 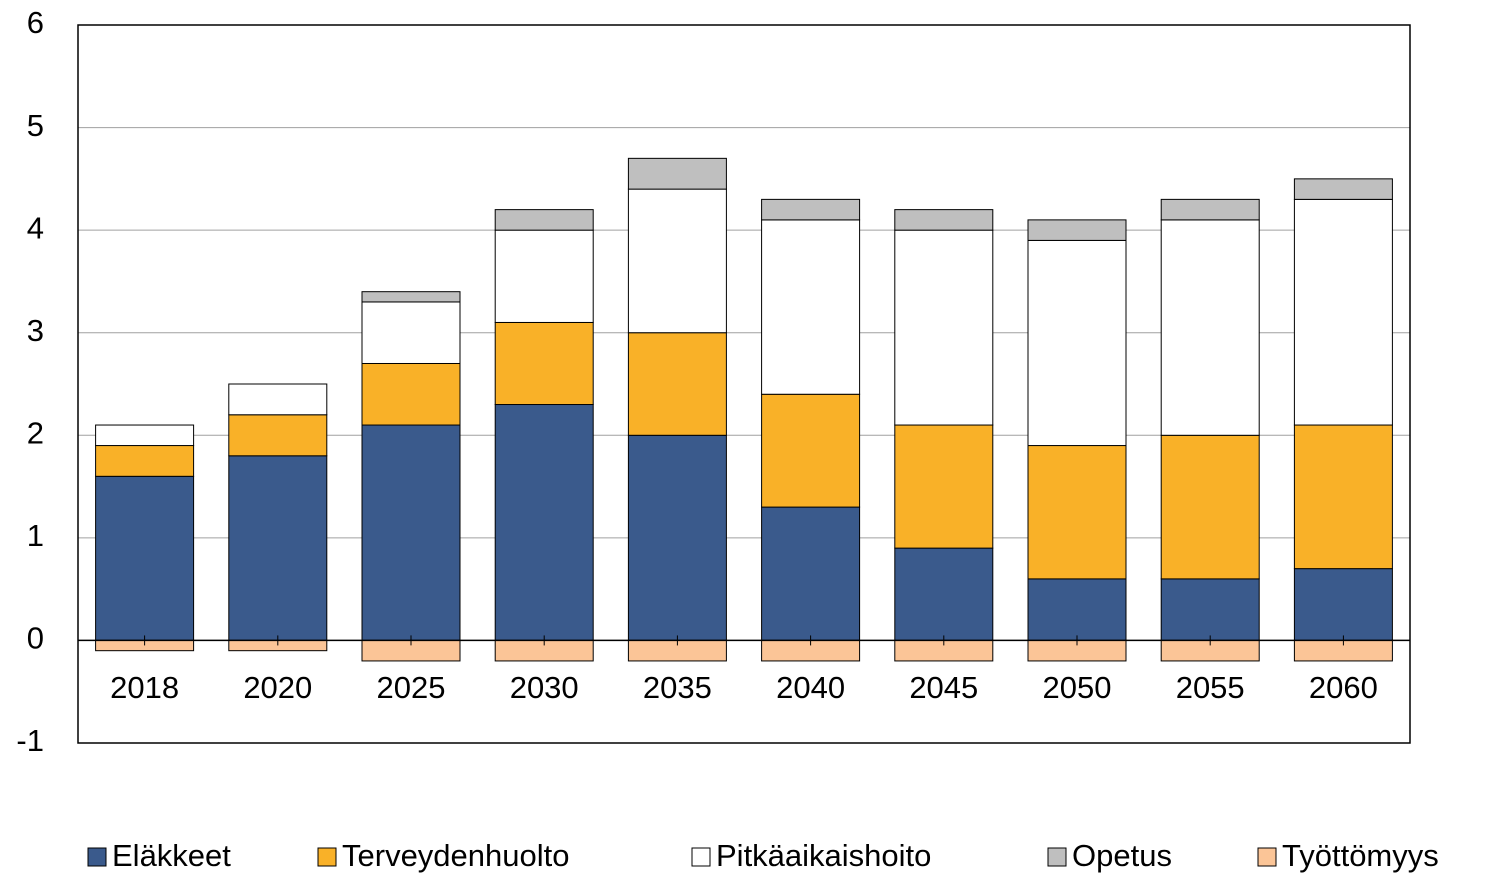 What do you see at coordinates (171, 855) in the screenshot?
I see `legend-label: Eläkkeet` at bounding box center [171, 855].